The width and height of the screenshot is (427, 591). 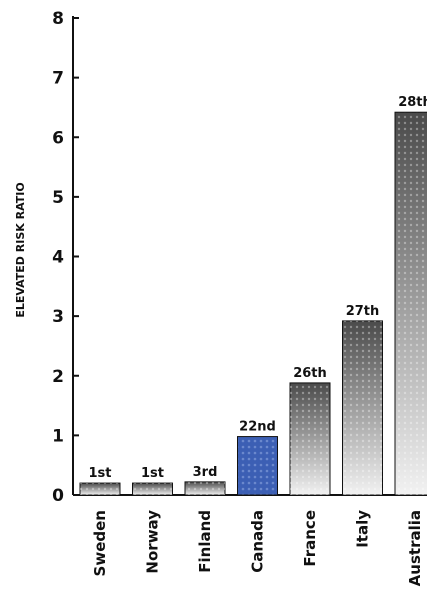 I want to click on y-tick-label: 2, so click(x=58, y=377).